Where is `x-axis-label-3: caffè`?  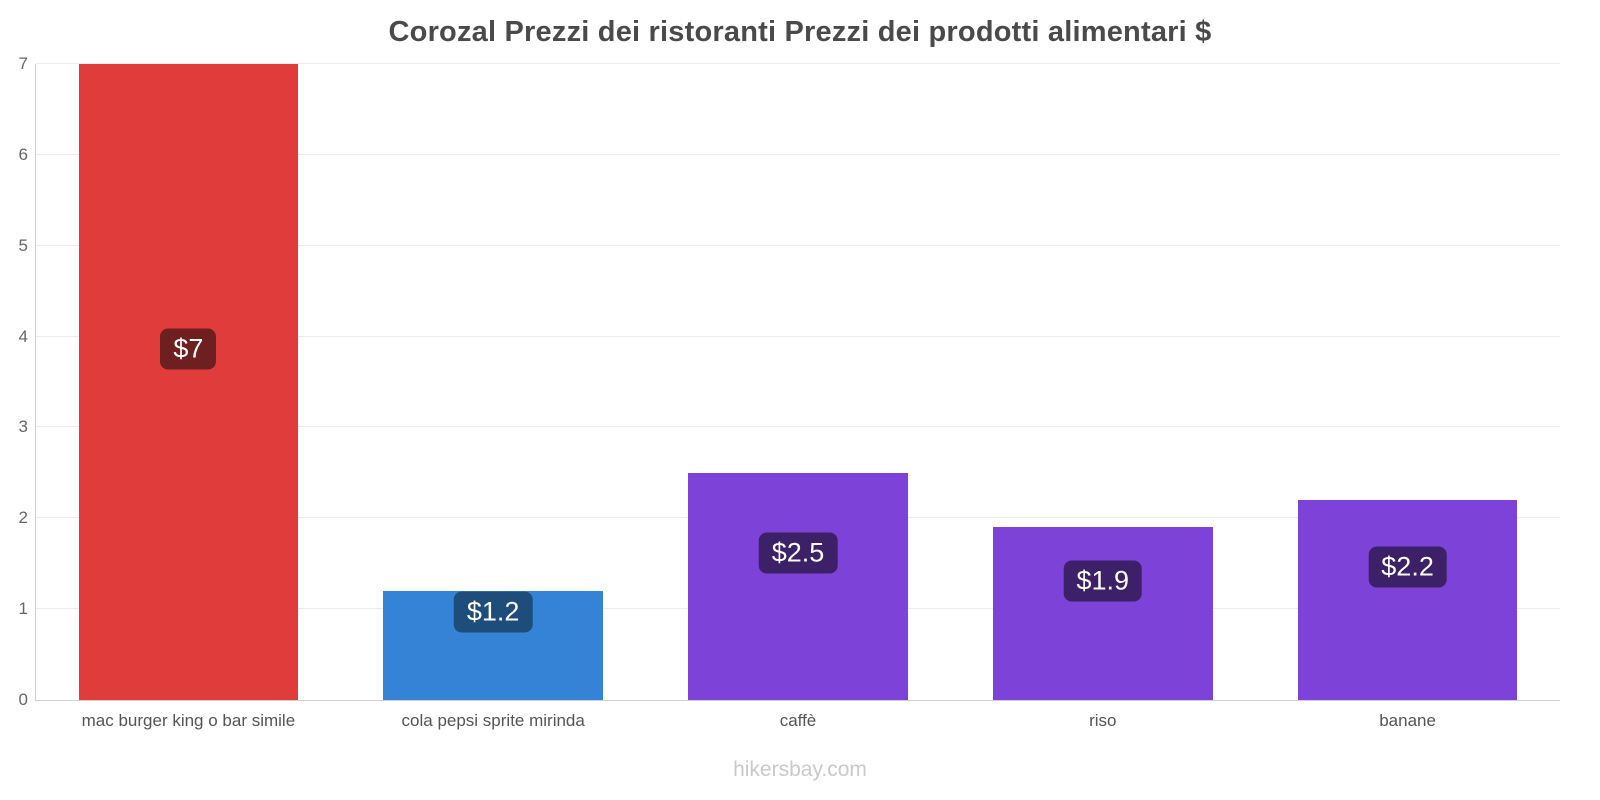
x-axis-label-3: caffè is located at coordinates (798, 720).